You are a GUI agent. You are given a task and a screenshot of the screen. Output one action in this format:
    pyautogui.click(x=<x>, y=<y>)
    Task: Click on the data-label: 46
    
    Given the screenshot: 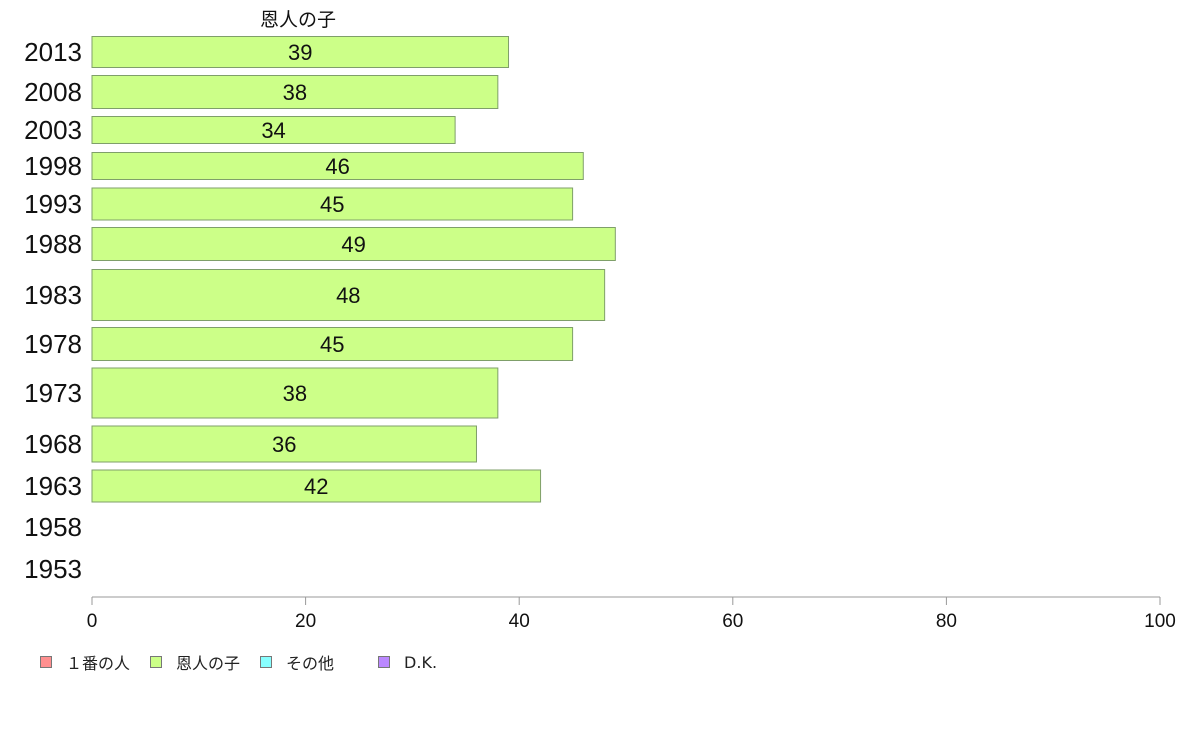 What is the action you would take?
    pyautogui.click(x=337, y=166)
    